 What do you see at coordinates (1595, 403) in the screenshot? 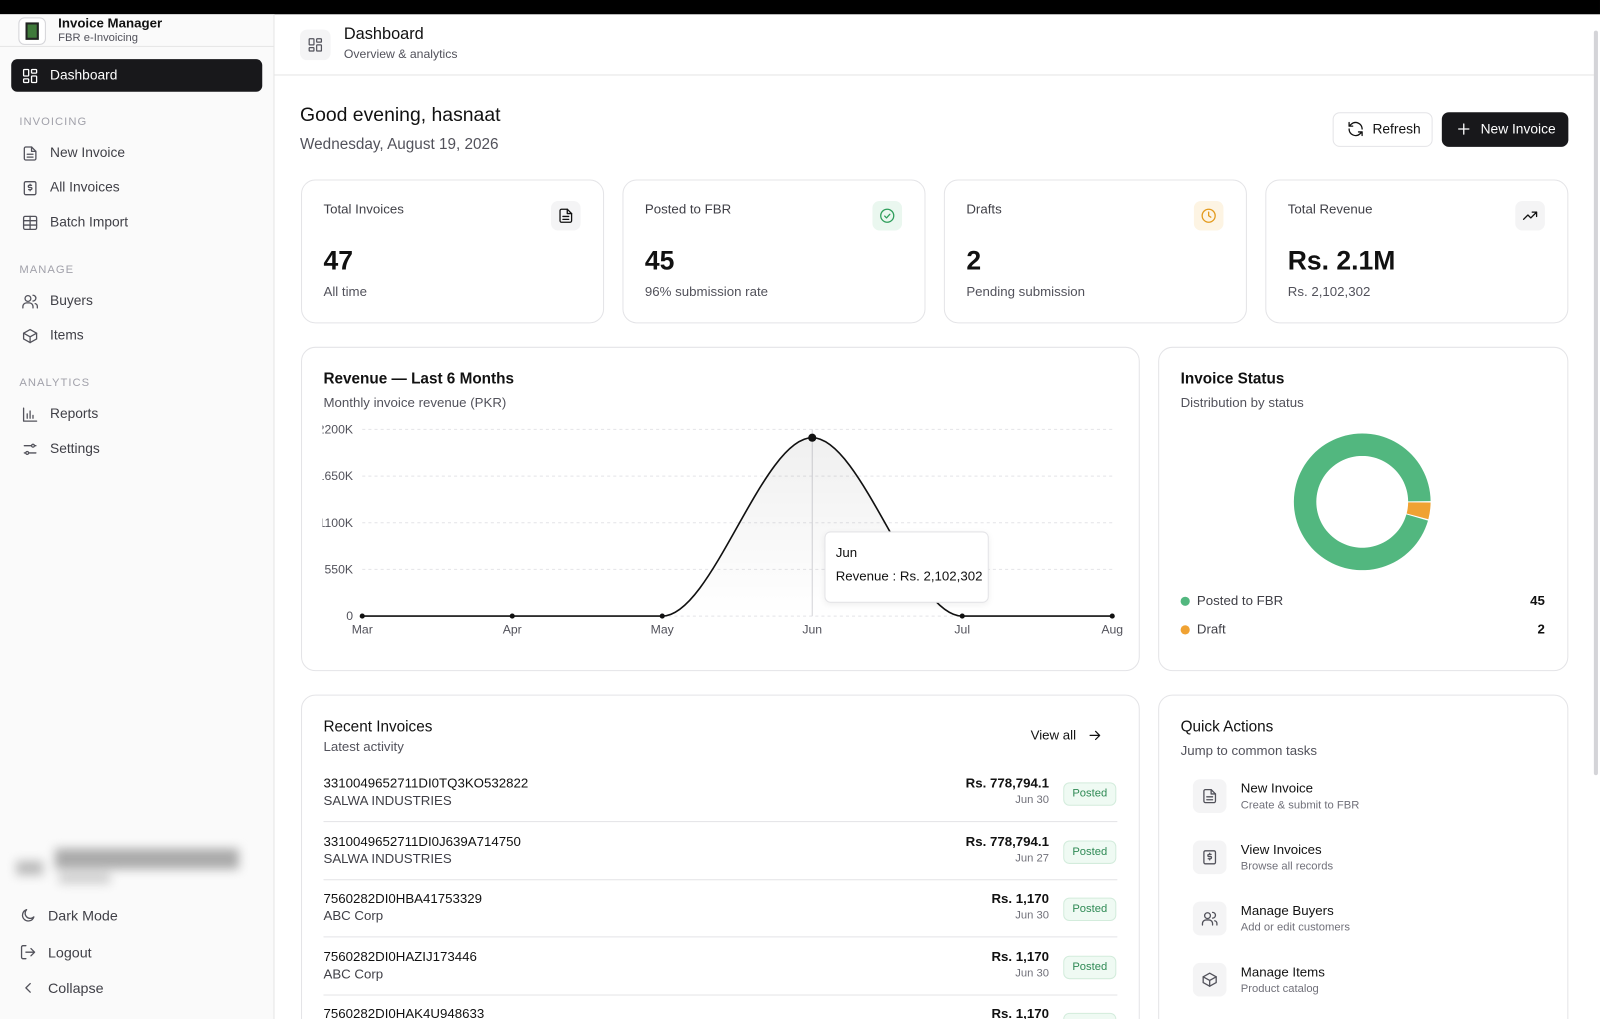
I see `scrollbar` at bounding box center [1595, 403].